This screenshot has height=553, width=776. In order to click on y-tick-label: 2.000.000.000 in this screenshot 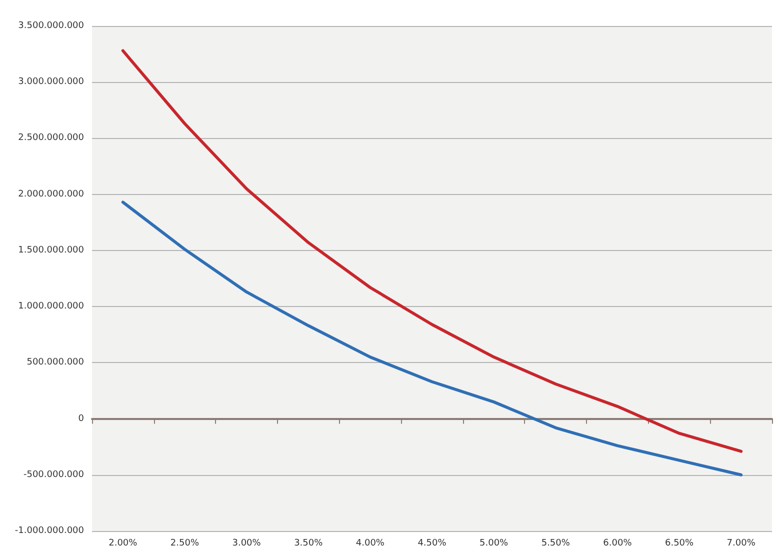, I will do `click(51, 194)`.